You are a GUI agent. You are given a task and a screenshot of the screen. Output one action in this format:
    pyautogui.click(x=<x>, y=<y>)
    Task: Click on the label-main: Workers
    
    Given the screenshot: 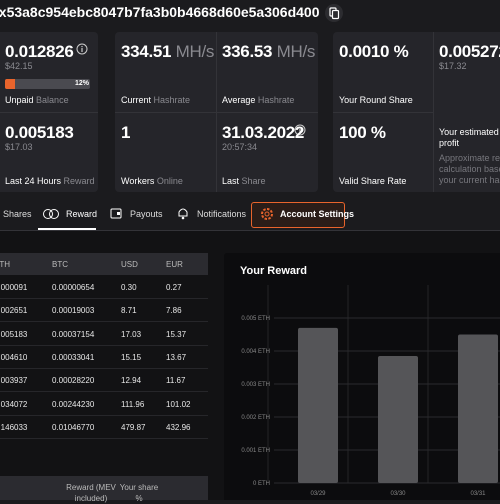 What is the action you would take?
    pyautogui.click(x=138, y=181)
    